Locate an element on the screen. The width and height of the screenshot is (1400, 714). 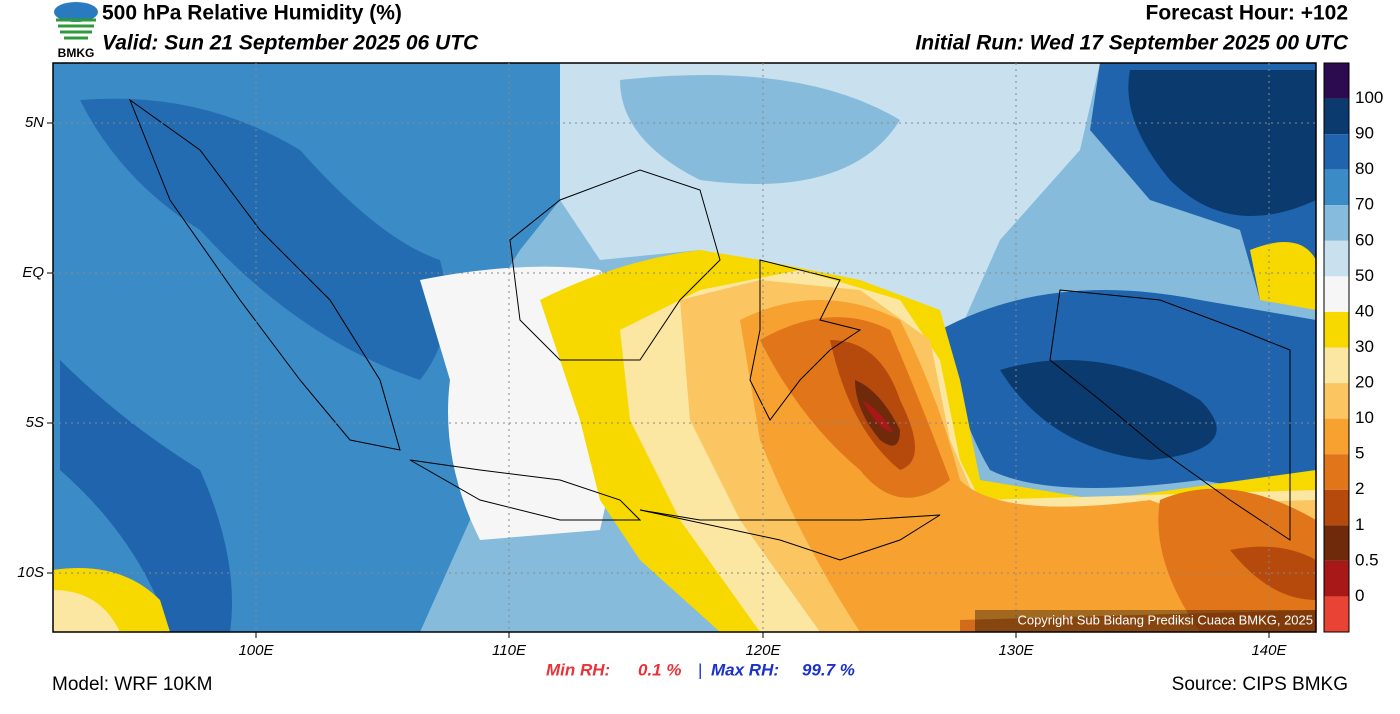
title: 500 hPa Relative Humidity (%) is located at coordinates (252, 13).